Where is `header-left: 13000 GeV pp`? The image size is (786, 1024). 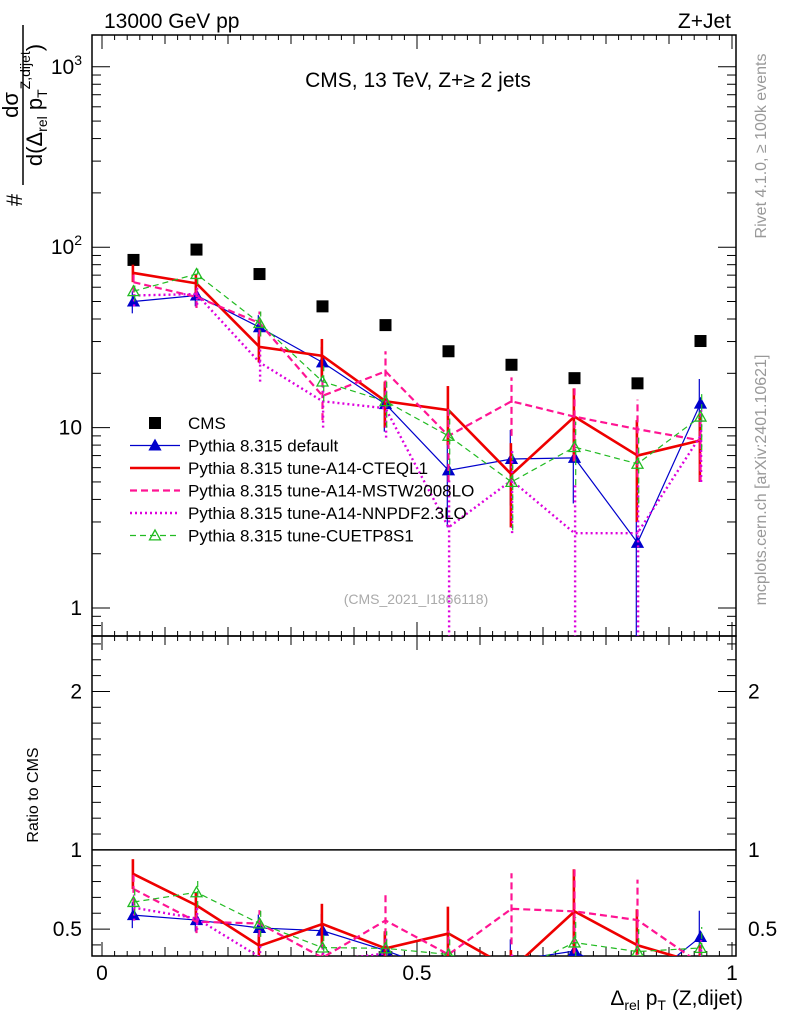 header-left: 13000 GeV pp is located at coordinates (171, 21).